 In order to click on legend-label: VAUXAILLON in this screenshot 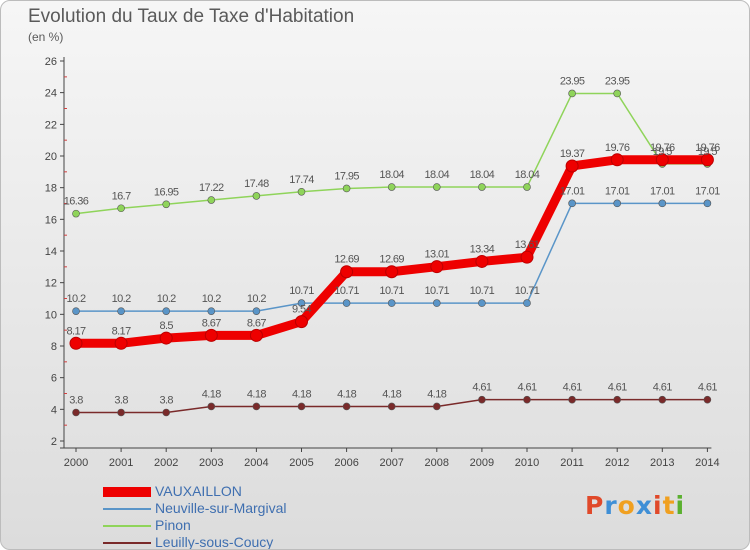, I will do `click(198, 491)`.